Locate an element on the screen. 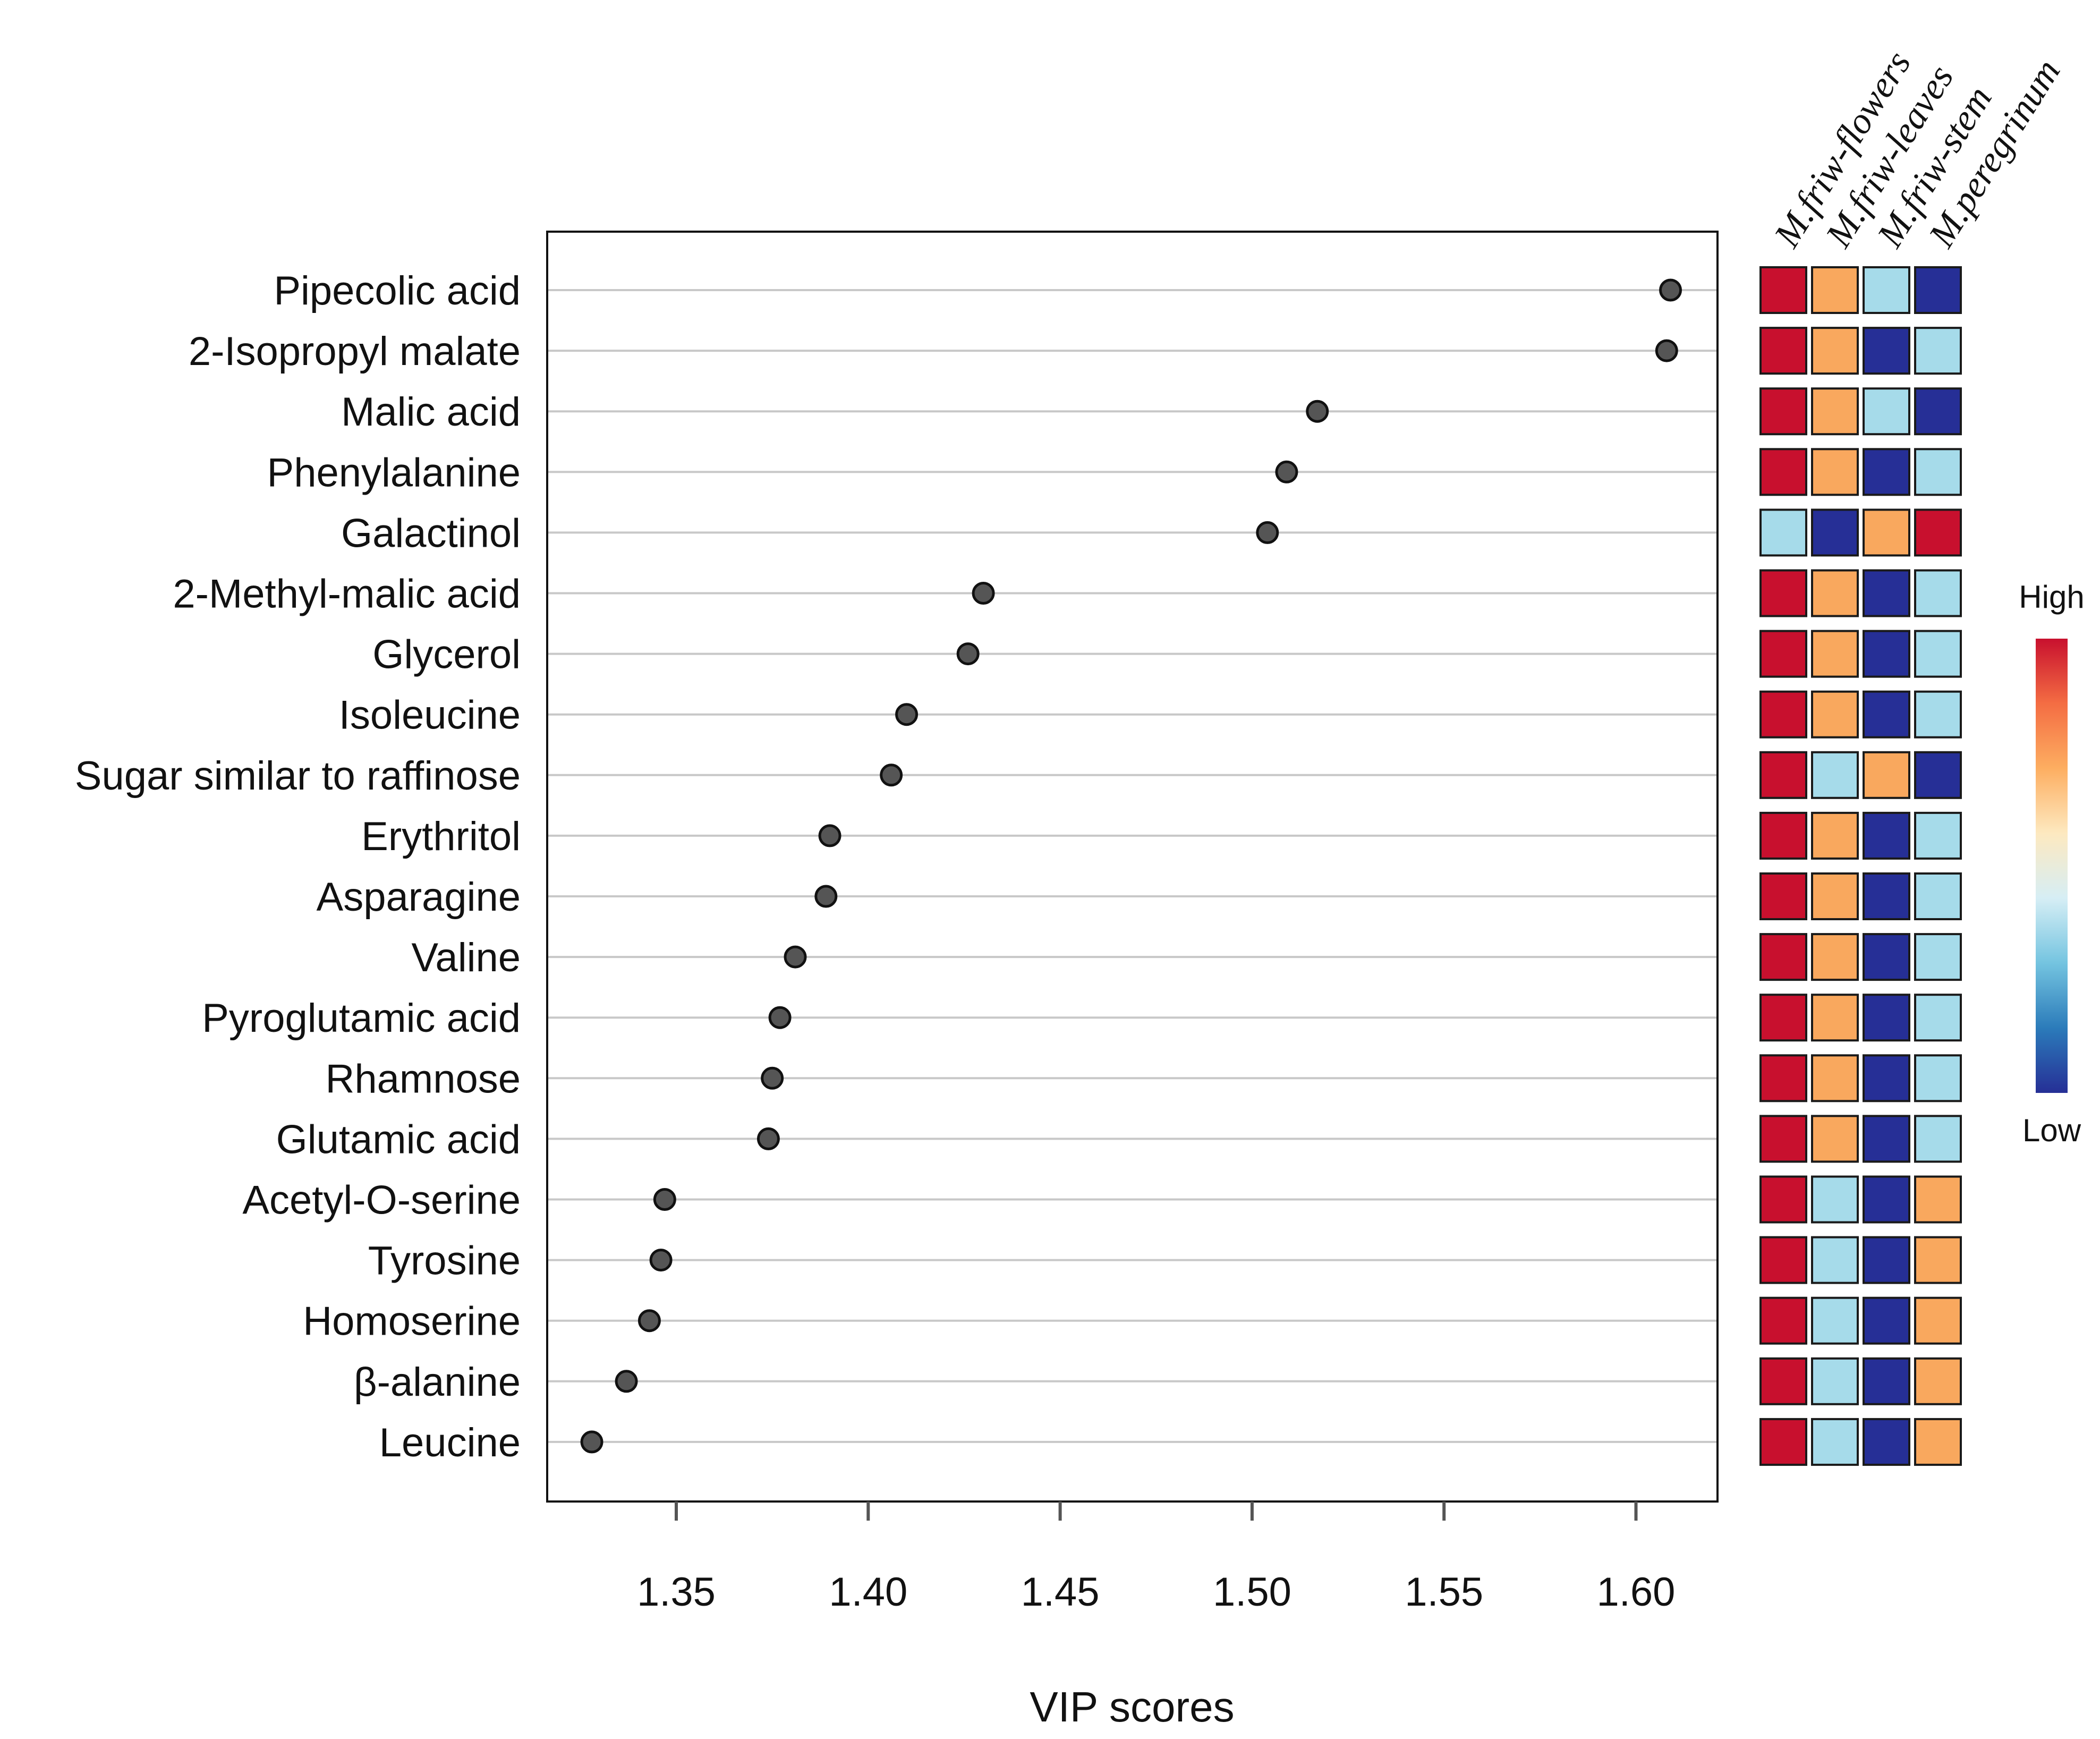  x-tick-label: 1.40 is located at coordinates (868, 1592).